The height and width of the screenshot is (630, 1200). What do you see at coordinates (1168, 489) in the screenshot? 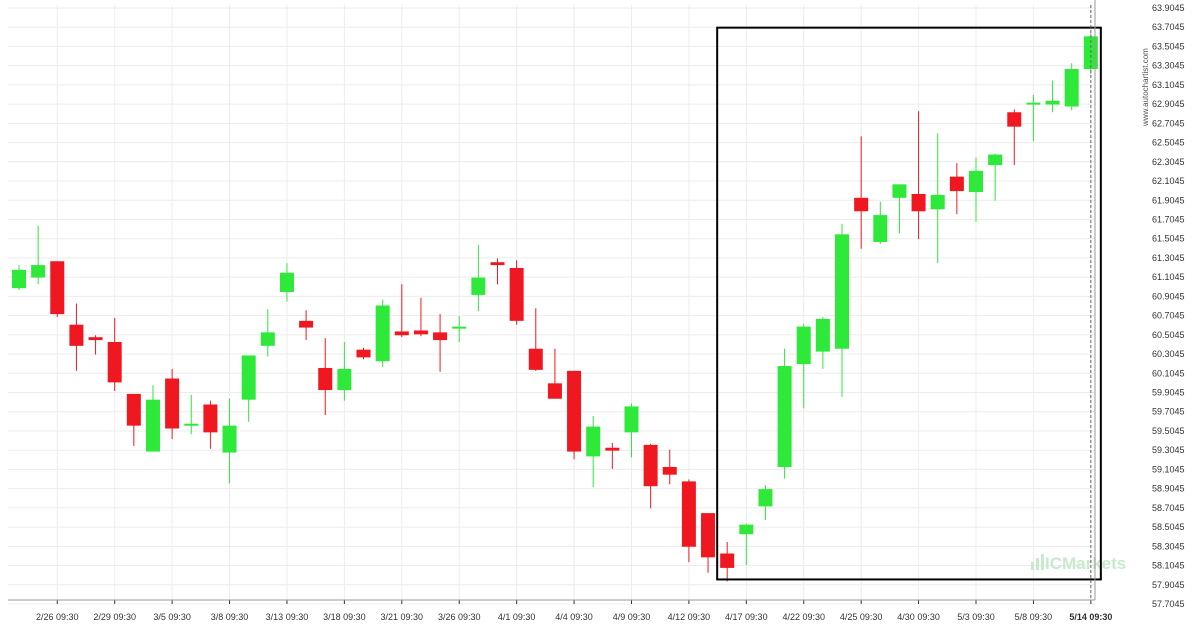
I see `y-tick-label: 58.9045` at bounding box center [1168, 489].